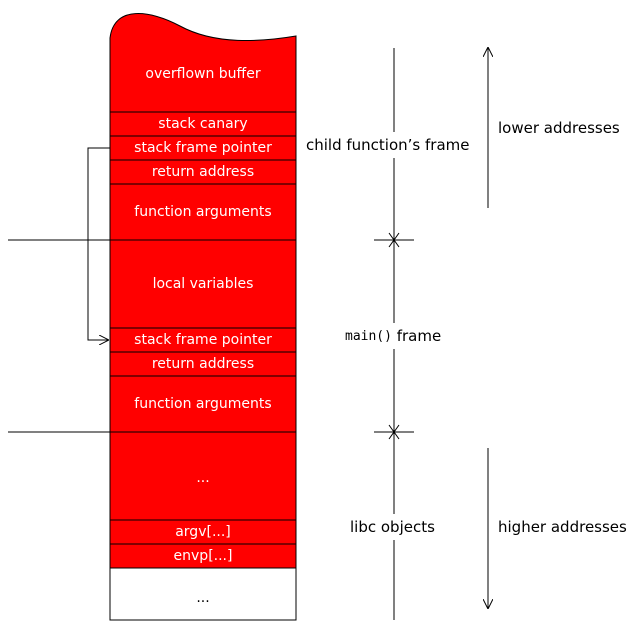 The height and width of the screenshot is (628, 633). I want to click on main-frame-label: main() frame, so click(393, 336).